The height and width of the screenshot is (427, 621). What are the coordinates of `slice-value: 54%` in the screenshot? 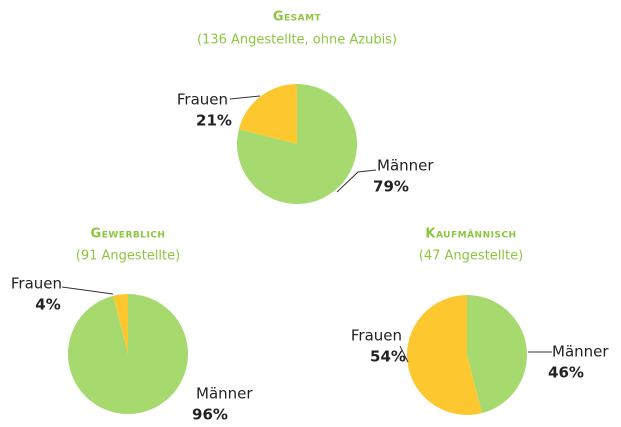 It's located at (388, 357).